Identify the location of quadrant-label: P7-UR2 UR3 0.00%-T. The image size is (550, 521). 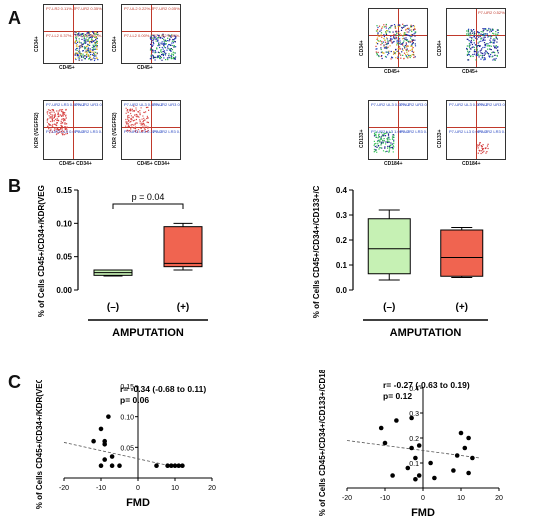
(491, 104).